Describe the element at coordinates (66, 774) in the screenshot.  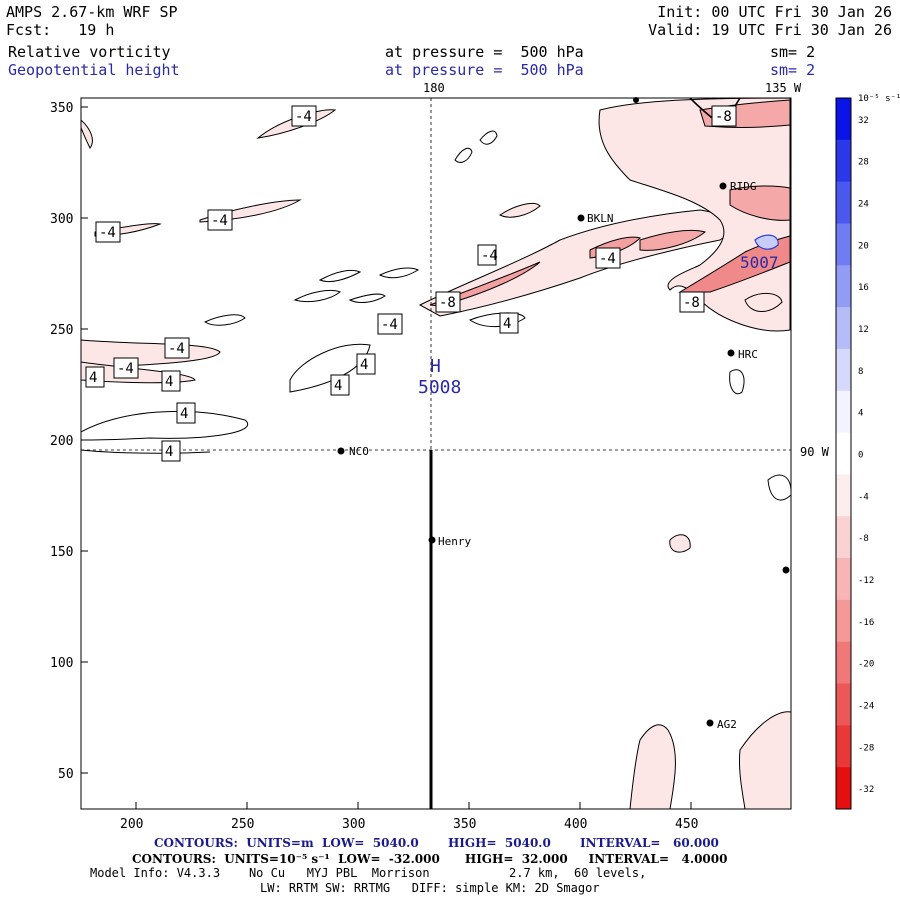
I see `y-tick-label: 50` at that location.